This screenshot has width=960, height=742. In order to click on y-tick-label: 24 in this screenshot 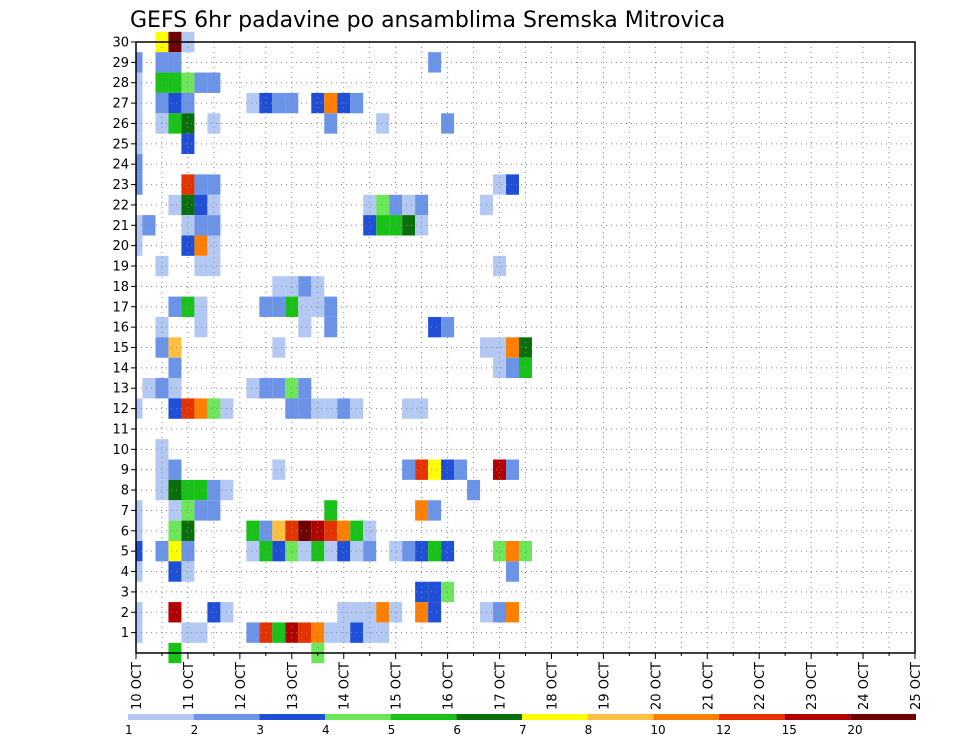, I will do `click(120, 165)`.